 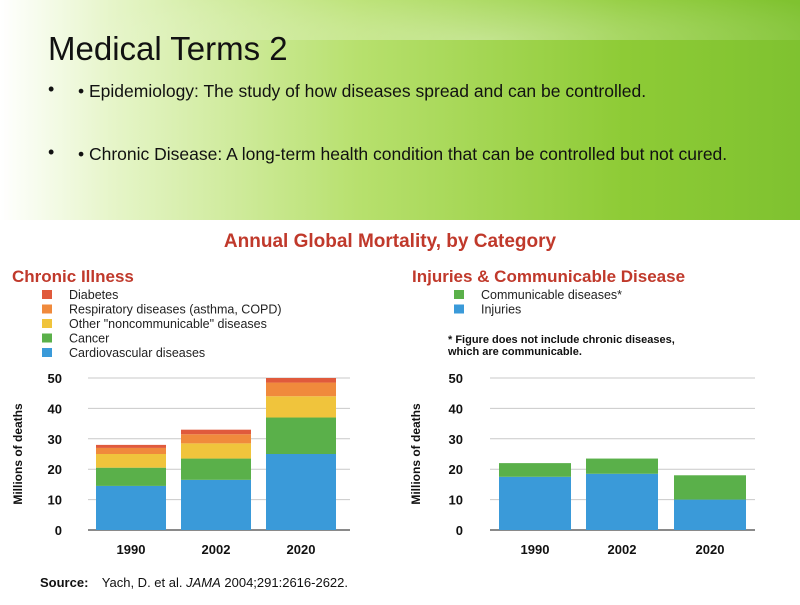 What do you see at coordinates (73, 276) in the screenshot?
I see `chronic-chart-title: Chronic Illness` at bounding box center [73, 276].